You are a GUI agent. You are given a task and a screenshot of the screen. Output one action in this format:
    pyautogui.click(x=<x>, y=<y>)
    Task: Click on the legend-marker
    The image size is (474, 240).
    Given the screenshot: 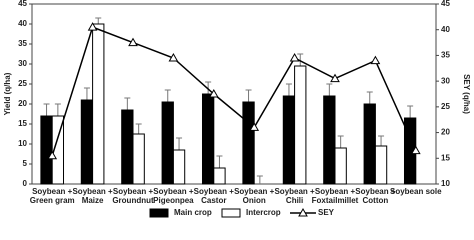 What is the action you would take?
    pyautogui.click(x=303, y=212)
    